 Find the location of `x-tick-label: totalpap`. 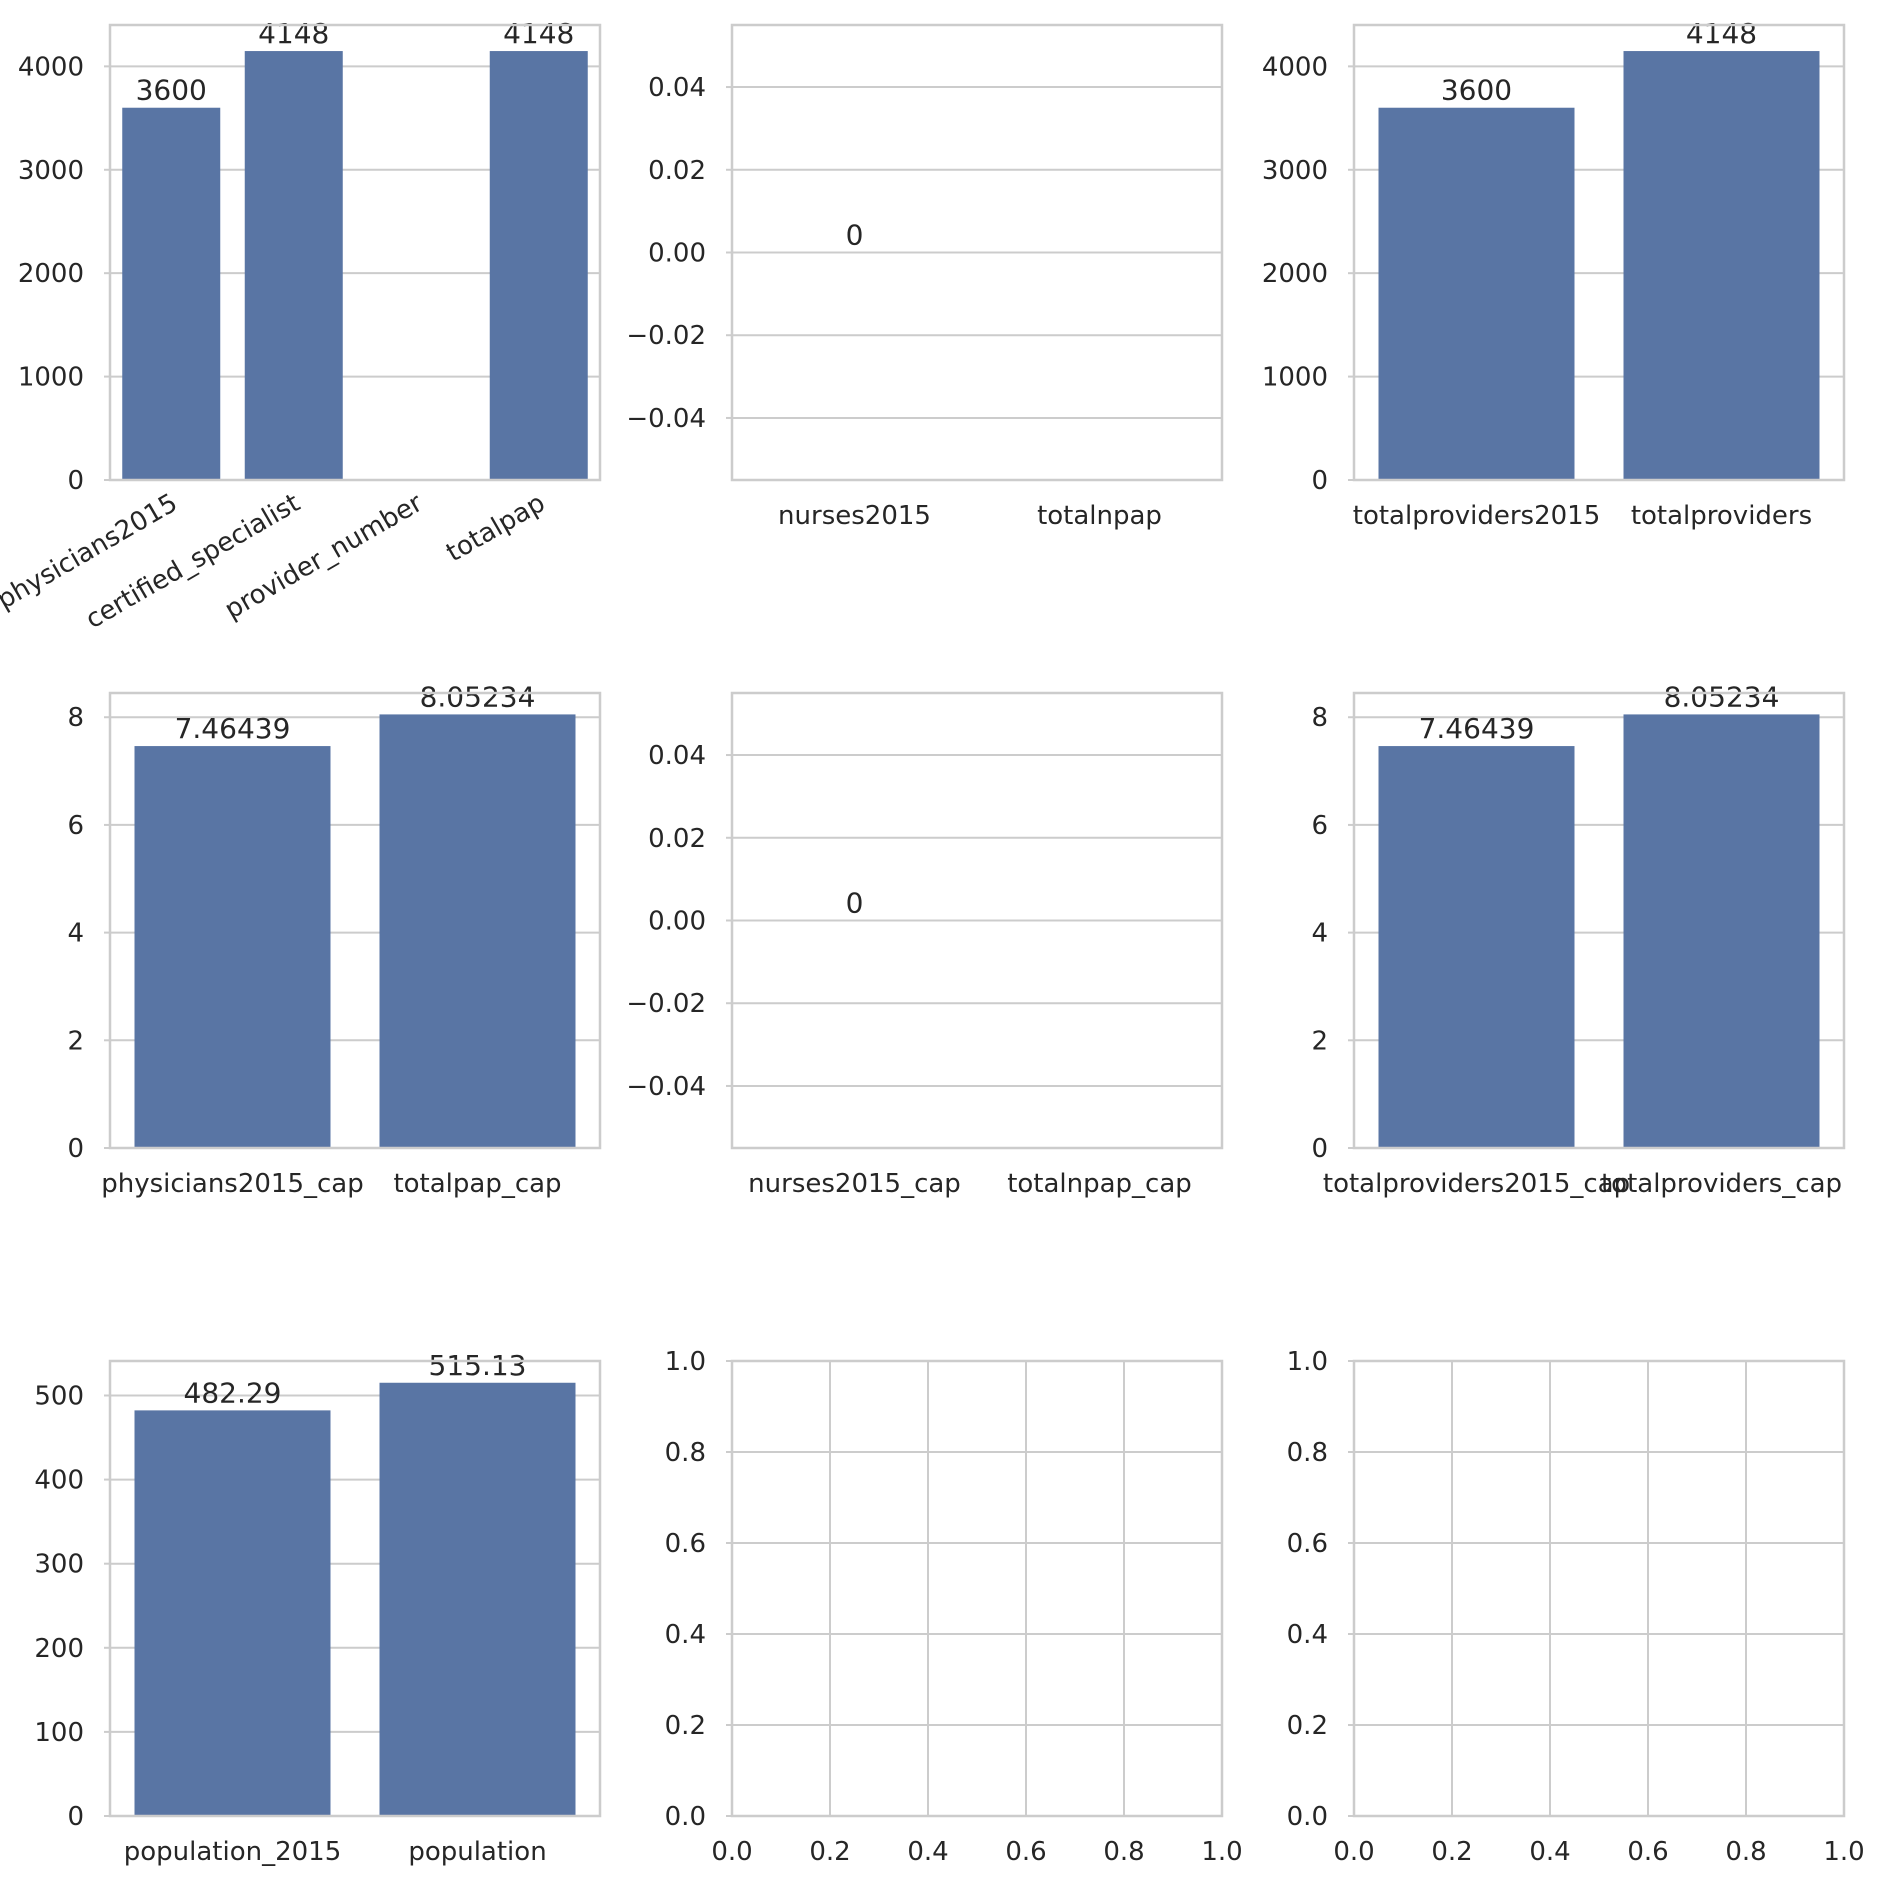

x-tick-label: totalpap is located at coordinates (495, 528).